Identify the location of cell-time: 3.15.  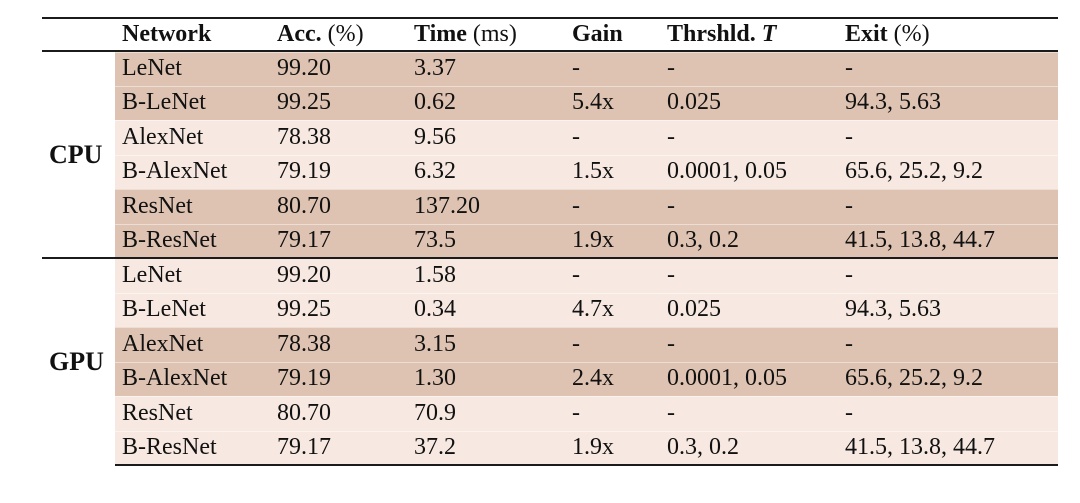
(486, 344).